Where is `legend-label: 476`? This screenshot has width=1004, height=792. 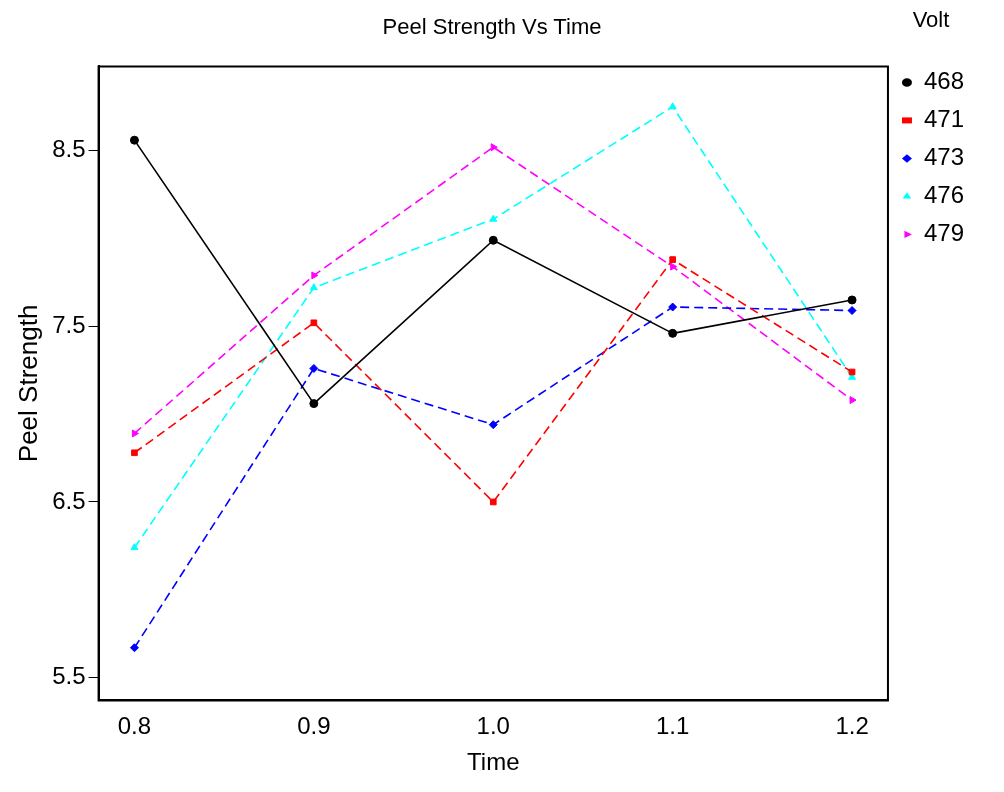 legend-label: 476 is located at coordinates (943, 195).